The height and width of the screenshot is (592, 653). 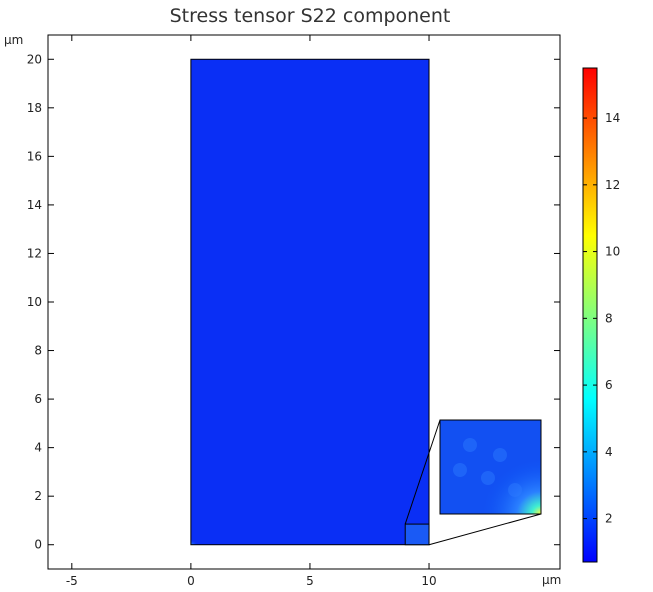 What do you see at coordinates (609, 385) in the screenshot?
I see `colorbar-tick-label: 6` at bounding box center [609, 385].